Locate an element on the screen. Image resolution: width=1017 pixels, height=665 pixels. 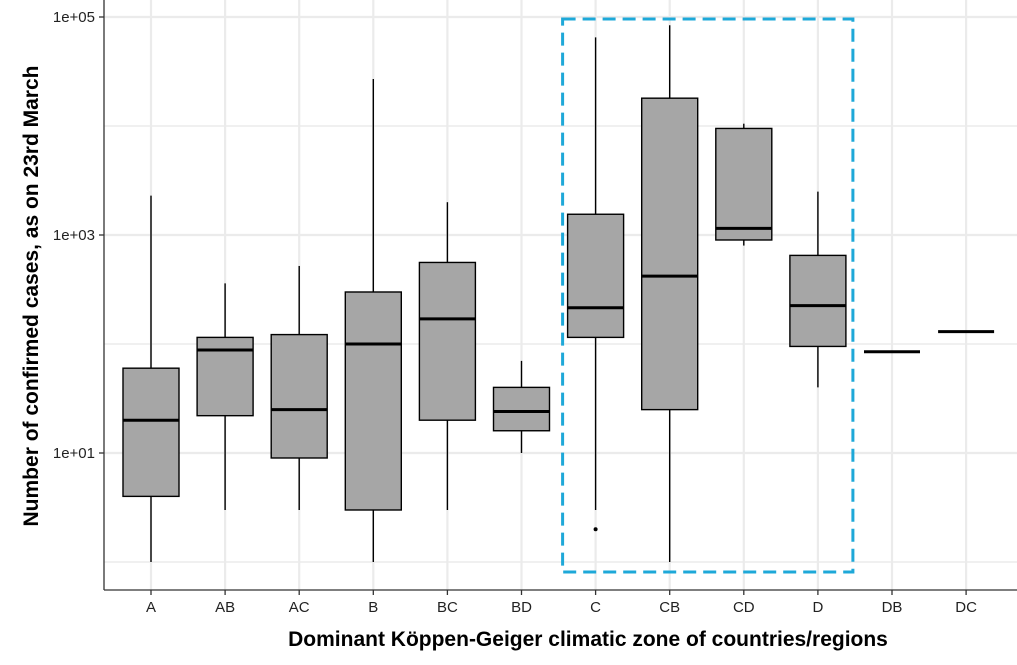
y-ticks: 1e+01 1e+03 1e+05 is located at coordinates (78, 235).